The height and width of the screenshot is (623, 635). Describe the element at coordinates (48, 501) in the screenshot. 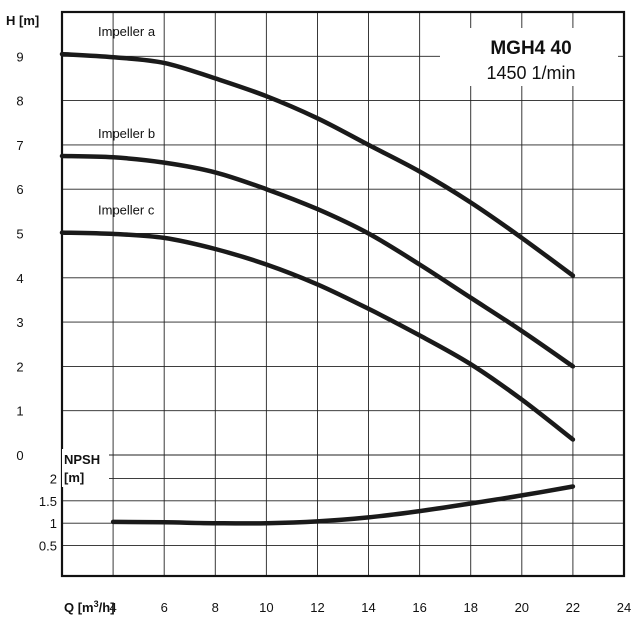

I see `y-tick-label-npsh: 1.5` at that location.